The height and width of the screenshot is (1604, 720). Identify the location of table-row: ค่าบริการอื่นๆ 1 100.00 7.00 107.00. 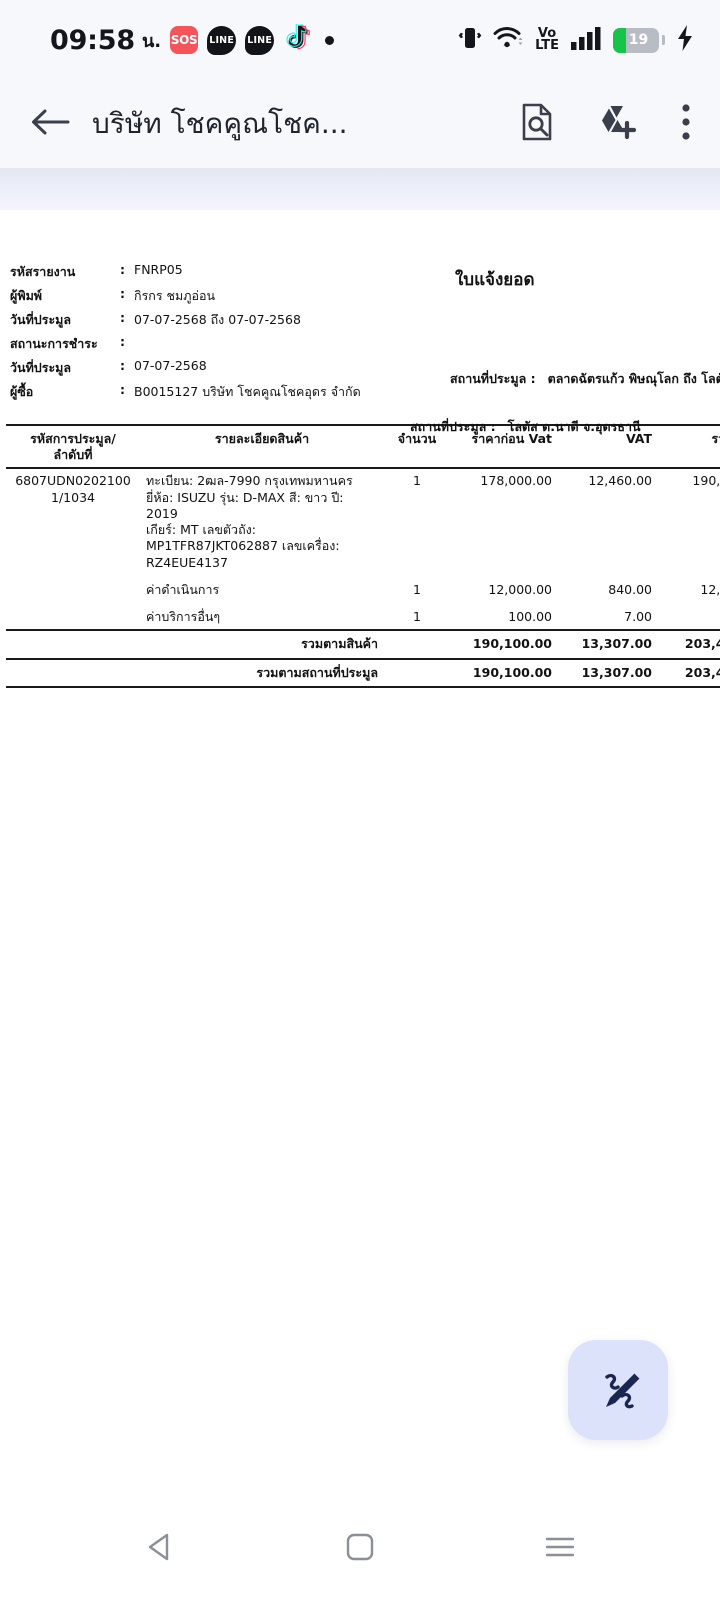
(363, 616).